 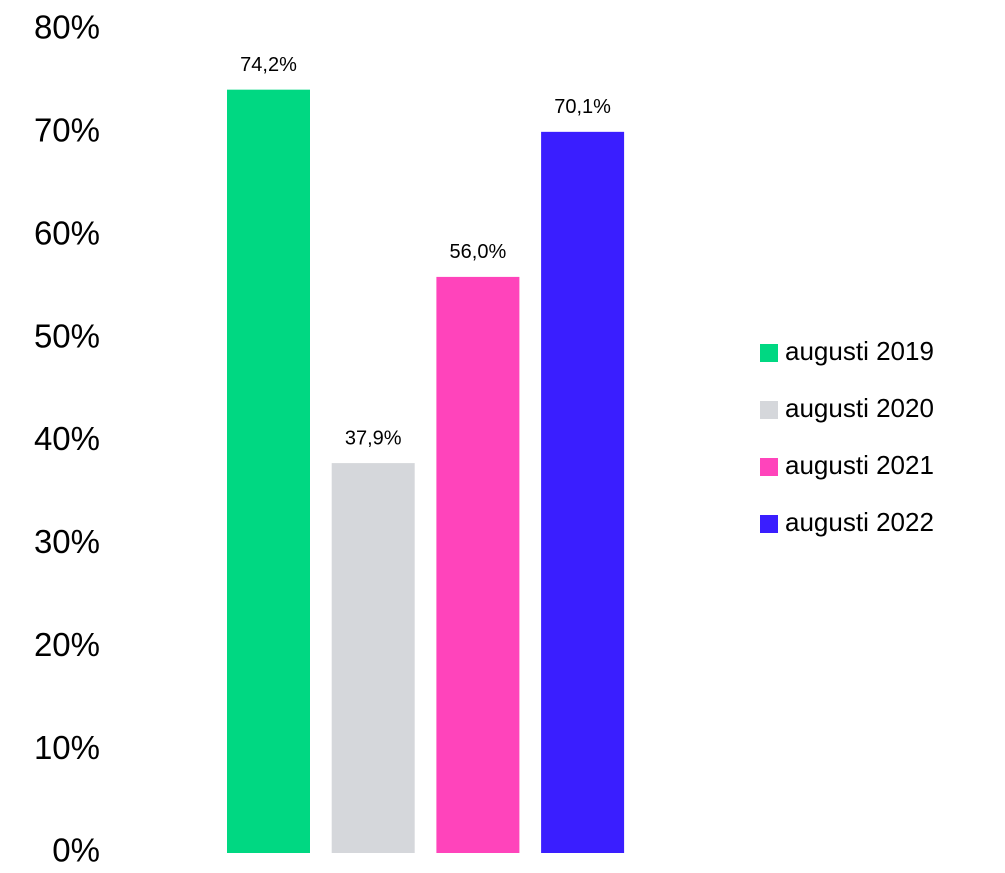 What do you see at coordinates (67, 335) in the screenshot?
I see `y-tick-label: 50%` at bounding box center [67, 335].